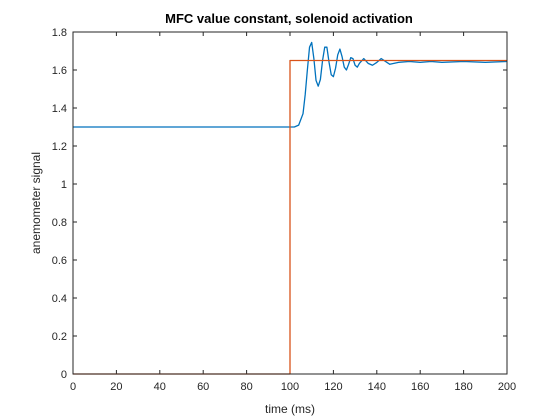  What do you see at coordinates (507, 387) in the screenshot?
I see `x-tick-label: 200` at bounding box center [507, 387].